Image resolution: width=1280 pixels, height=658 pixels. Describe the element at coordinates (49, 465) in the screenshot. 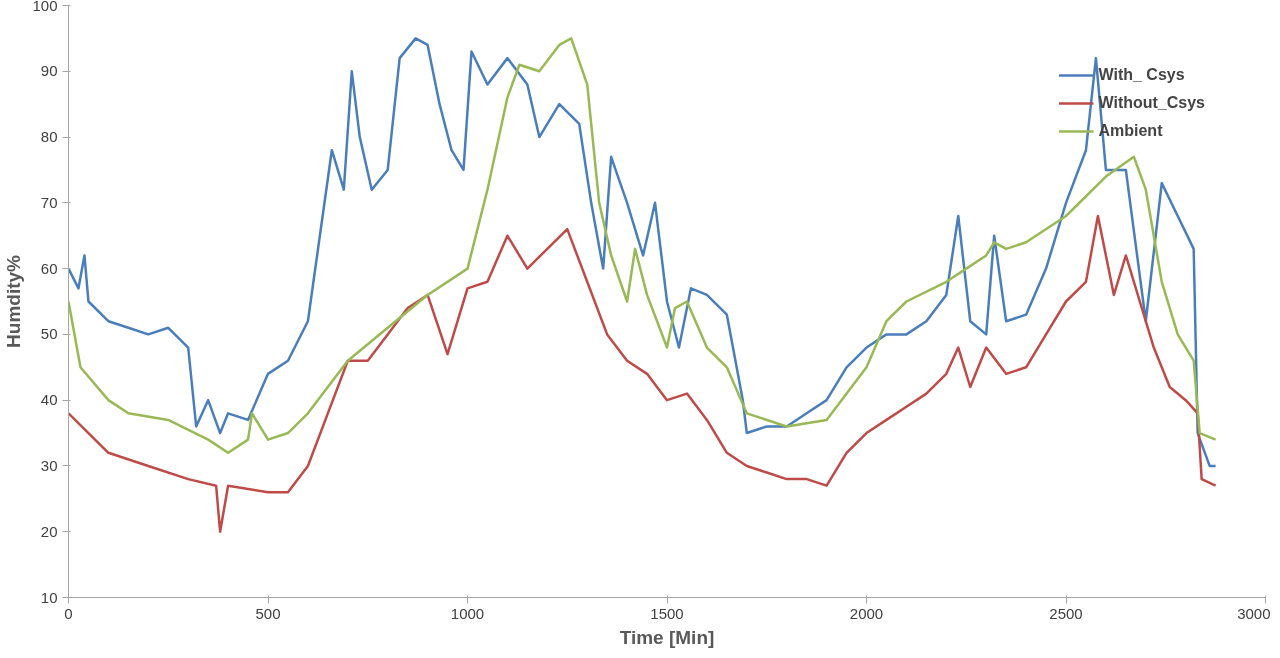

I see `y-tick-label: 30` at that location.